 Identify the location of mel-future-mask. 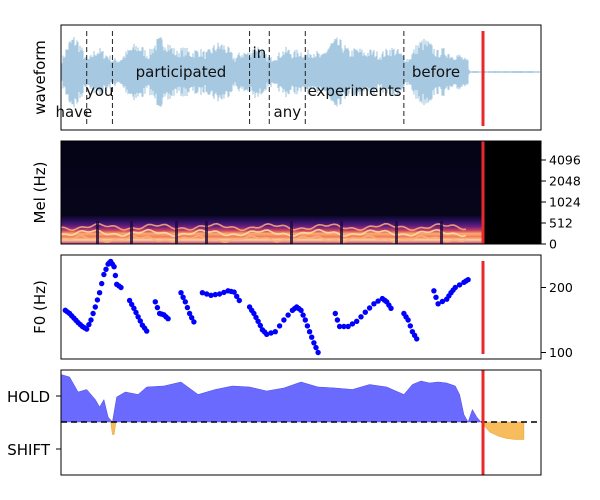
(512, 192).